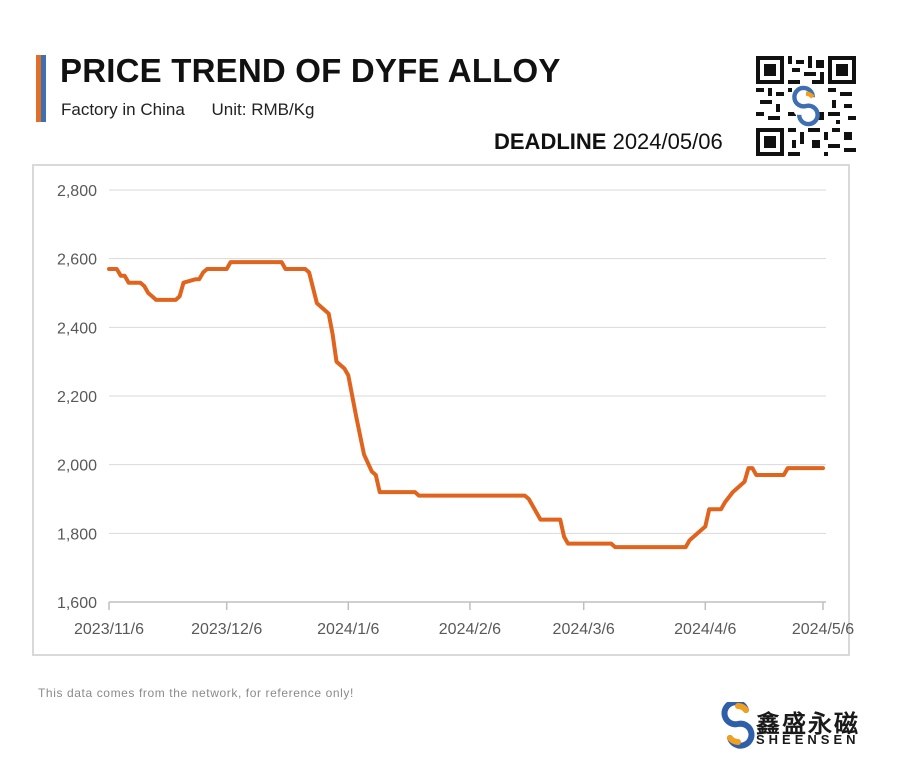 This screenshot has width=900, height=770. I want to click on chart-subtitle: Factory in China Unit: RMB/Kg, so click(199, 110).